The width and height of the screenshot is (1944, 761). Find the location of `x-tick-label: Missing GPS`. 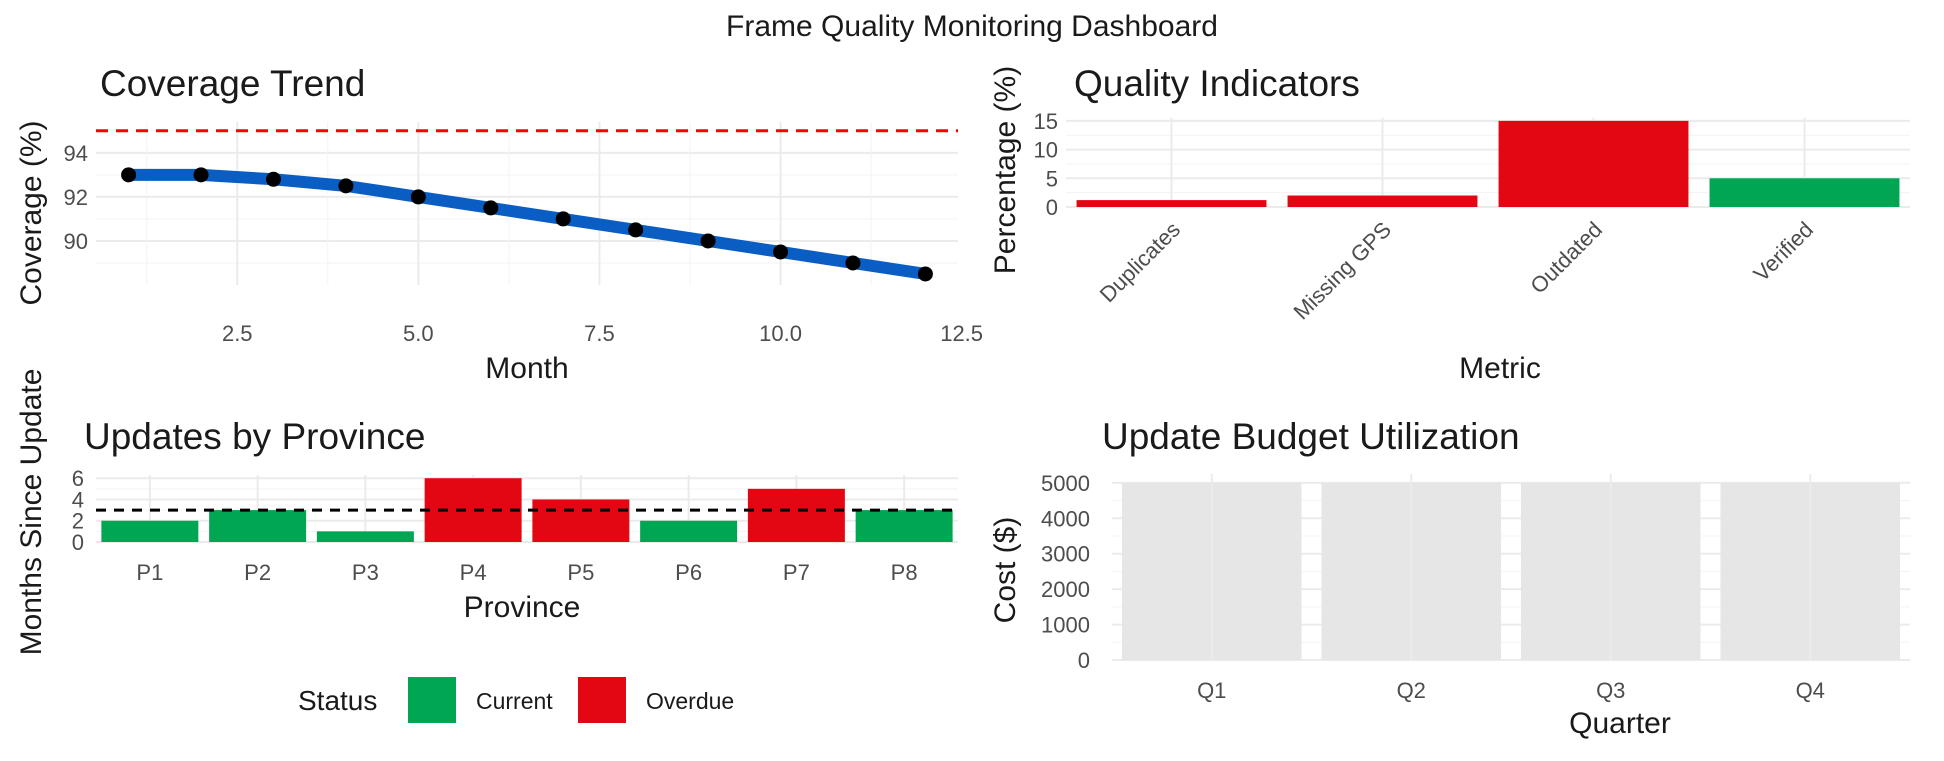

x-tick-label: Missing GPS is located at coordinates (1342, 271).